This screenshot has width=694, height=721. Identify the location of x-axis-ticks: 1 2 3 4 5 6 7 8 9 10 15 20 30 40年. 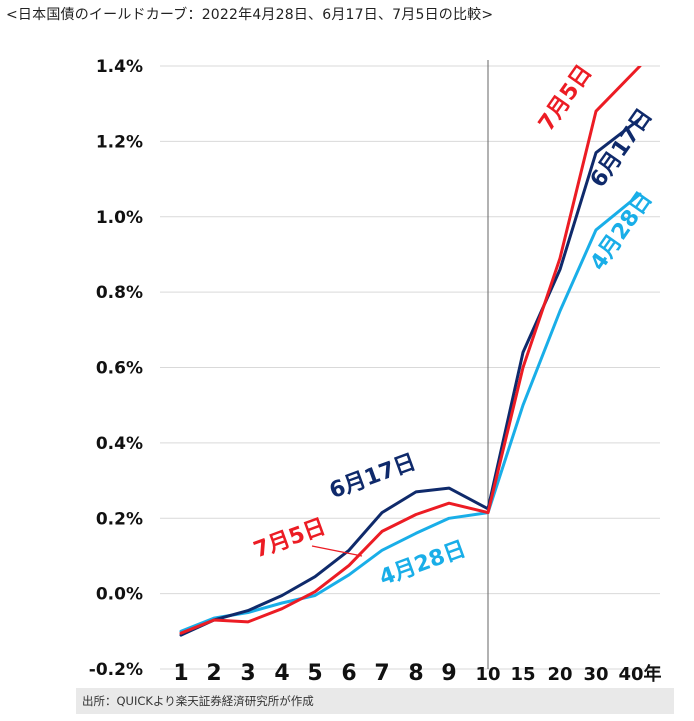
(417, 673).